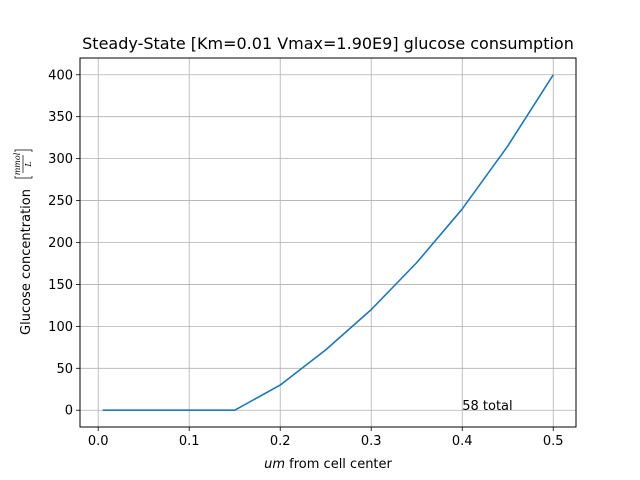 The height and width of the screenshot is (480, 640). Describe the element at coordinates (487, 406) in the screenshot. I see `total-annotation: 58 total` at that location.